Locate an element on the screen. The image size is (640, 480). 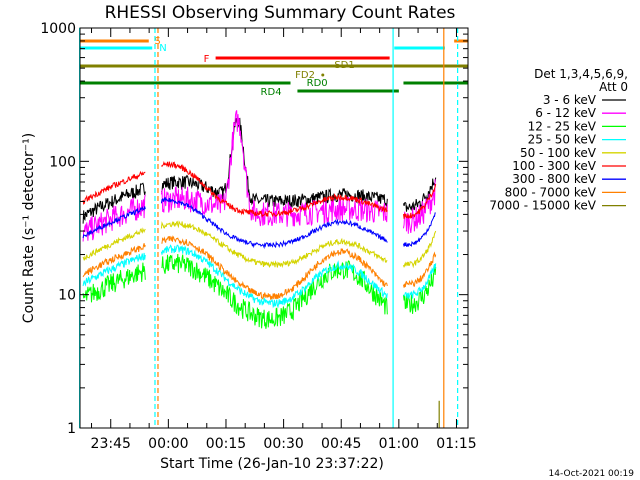
y-tick-label: 1000 is located at coordinates (58, 29).